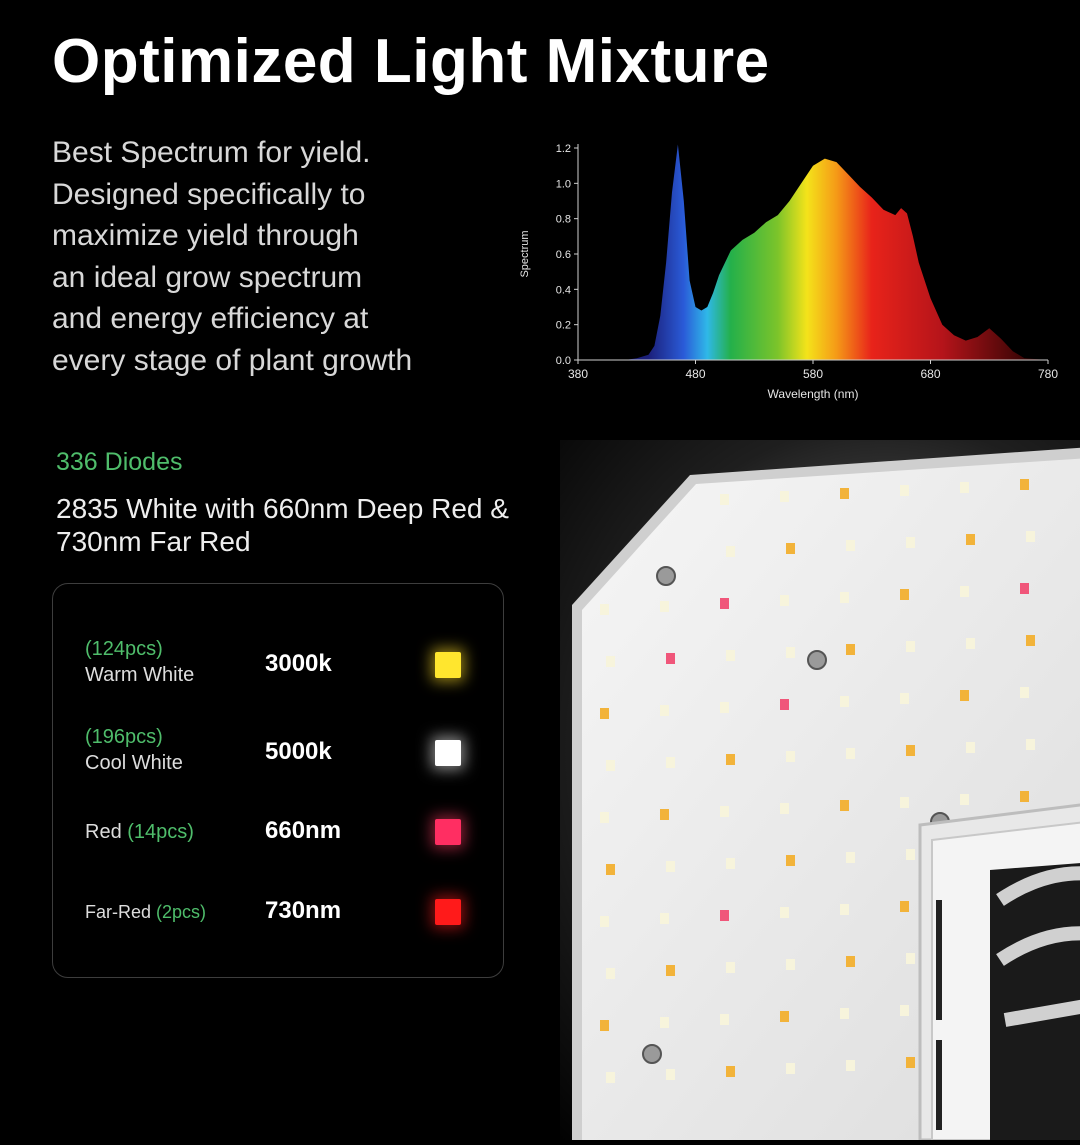  I want to click on legend-value: 3000k, so click(298, 663).